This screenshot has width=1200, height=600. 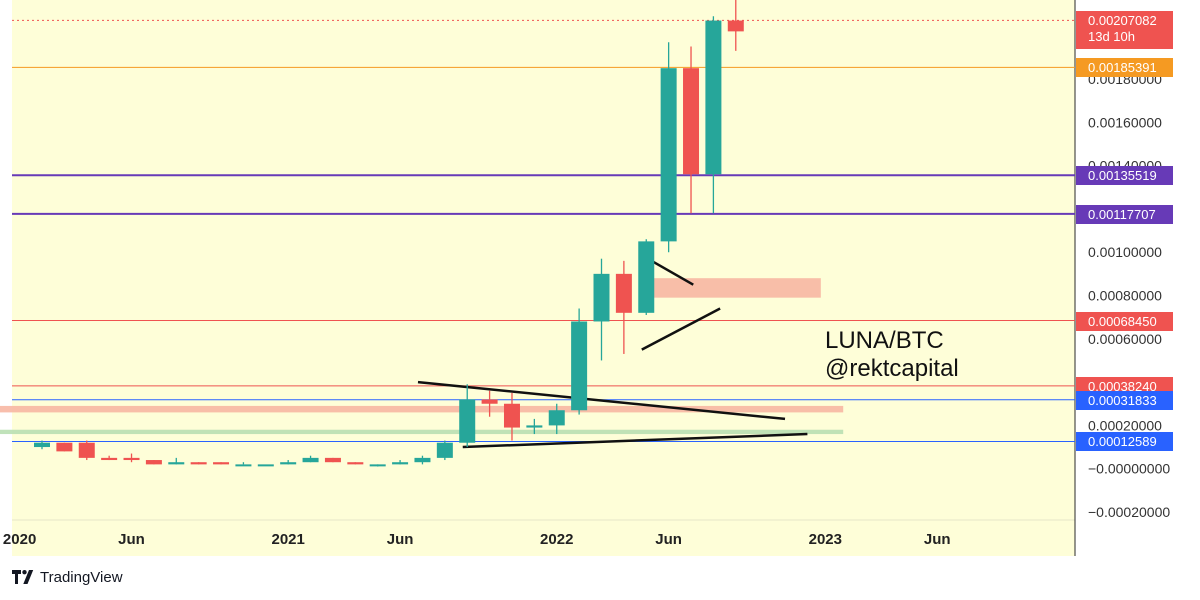 I want to click on brand-name: TradingView, so click(x=81, y=577).